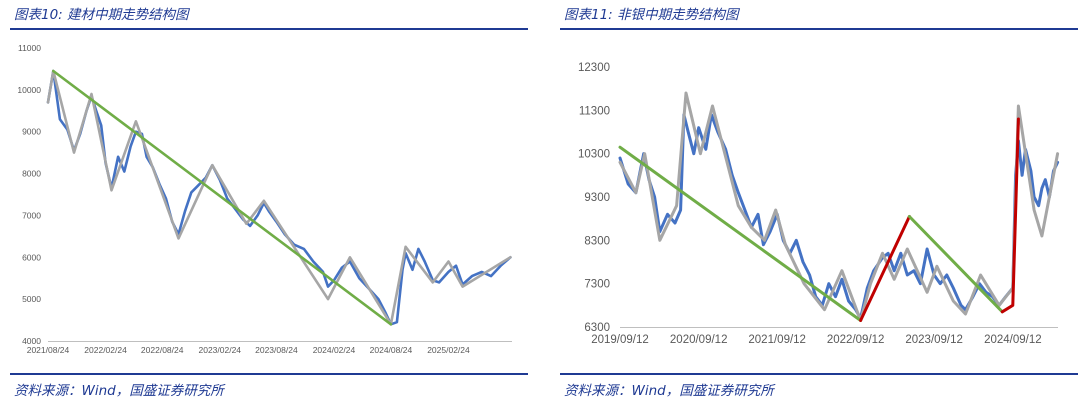 This screenshot has width=1080, height=400. What do you see at coordinates (219, 350) in the screenshot?
I see `x-tick-label-left-3: 2023/02/24` at bounding box center [219, 350].